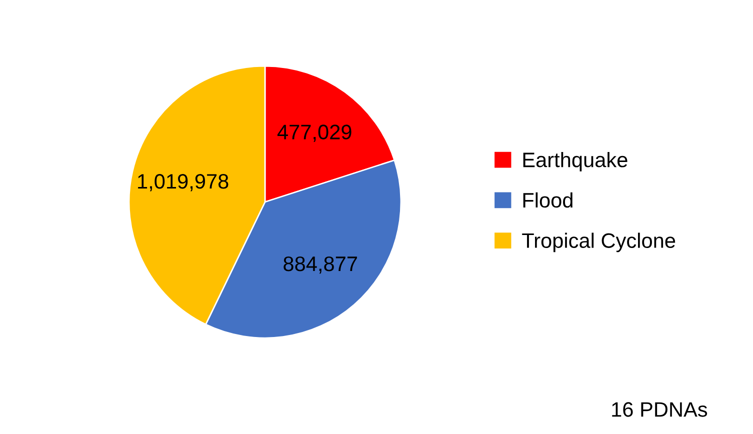 This screenshot has width=753, height=434. I want to click on legend-label: Earthquake, so click(575, 162).